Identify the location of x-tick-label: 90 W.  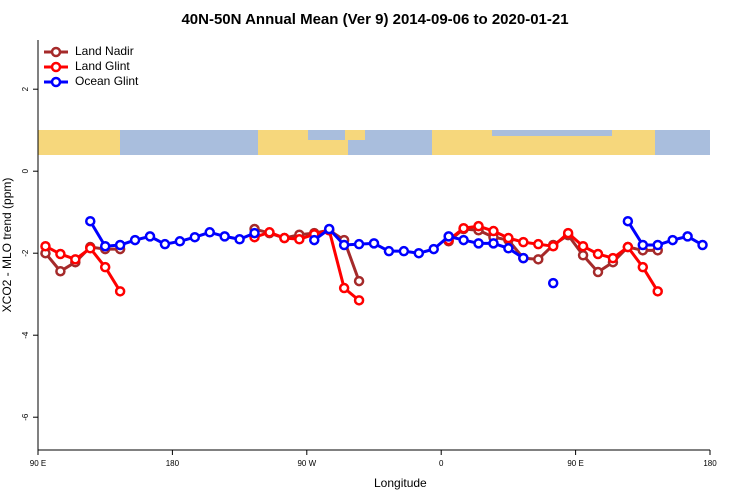
(306, 463).